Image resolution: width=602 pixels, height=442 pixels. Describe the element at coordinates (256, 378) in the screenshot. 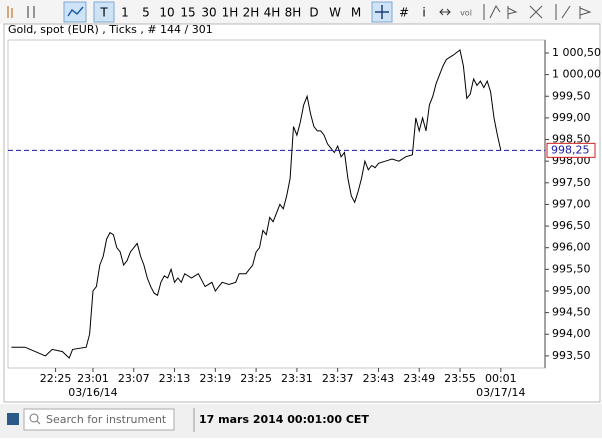

I see `x-tick-label: 23:25` at that location.